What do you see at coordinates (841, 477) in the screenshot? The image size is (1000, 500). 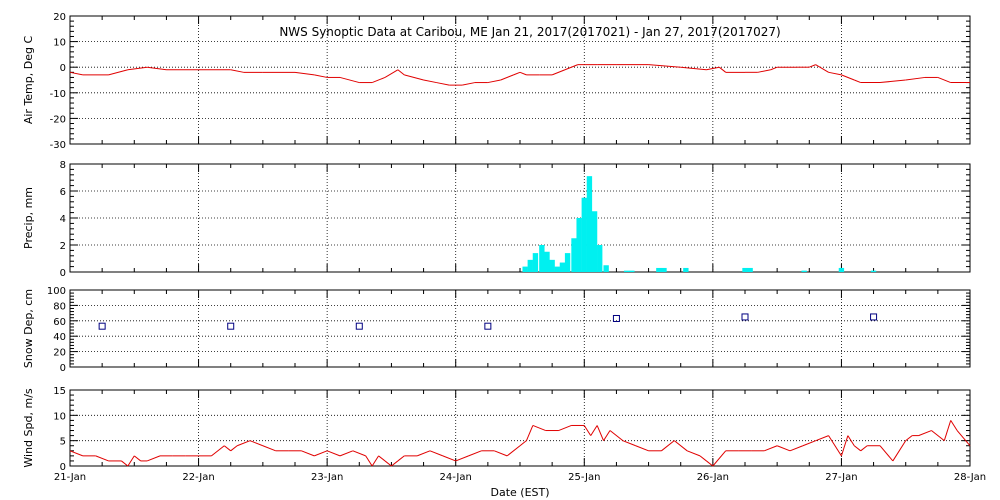 I see `x-tick-label: 27-Jan` at bounding box center [841, 477].